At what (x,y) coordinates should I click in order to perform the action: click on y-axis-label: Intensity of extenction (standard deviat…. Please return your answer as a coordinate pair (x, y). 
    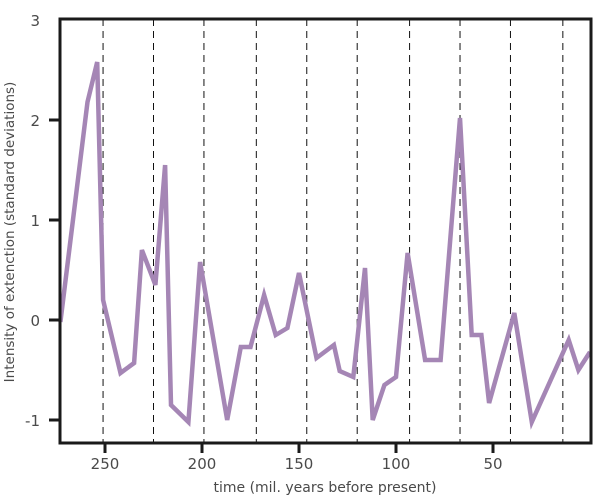
    Looking at the image, I should click on (10, 232).